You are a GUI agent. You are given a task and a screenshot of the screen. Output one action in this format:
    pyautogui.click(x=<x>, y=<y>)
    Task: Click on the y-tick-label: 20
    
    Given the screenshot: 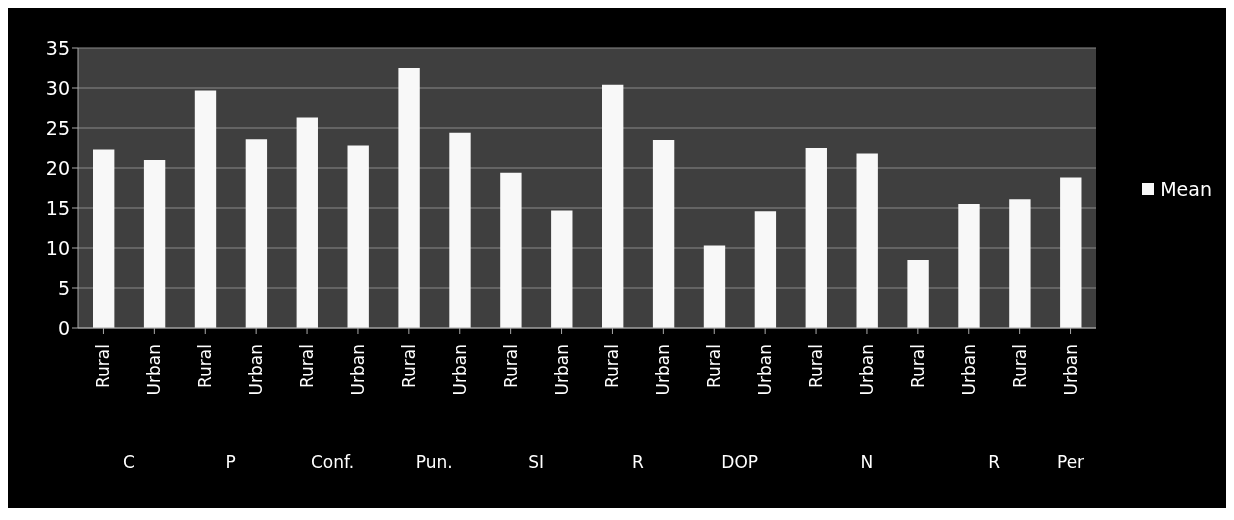 What is the action you would take?
    pyautogui.click(x=57, y=167)
    